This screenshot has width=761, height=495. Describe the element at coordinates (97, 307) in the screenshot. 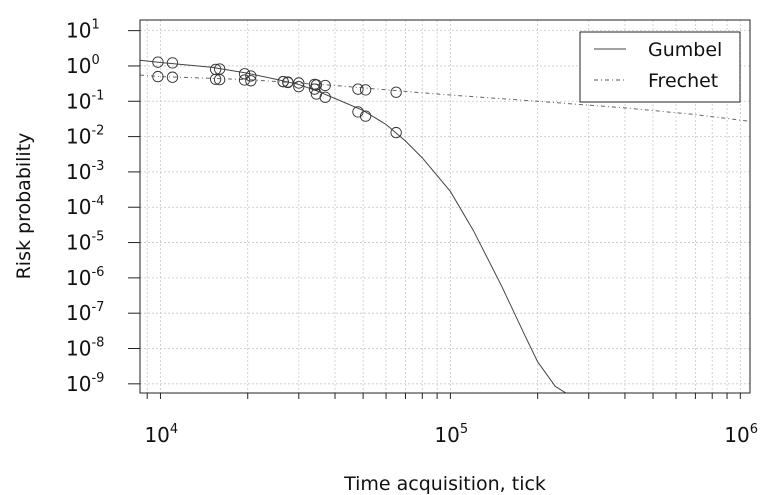

I see `y-tick-exponent: -7` at that location.